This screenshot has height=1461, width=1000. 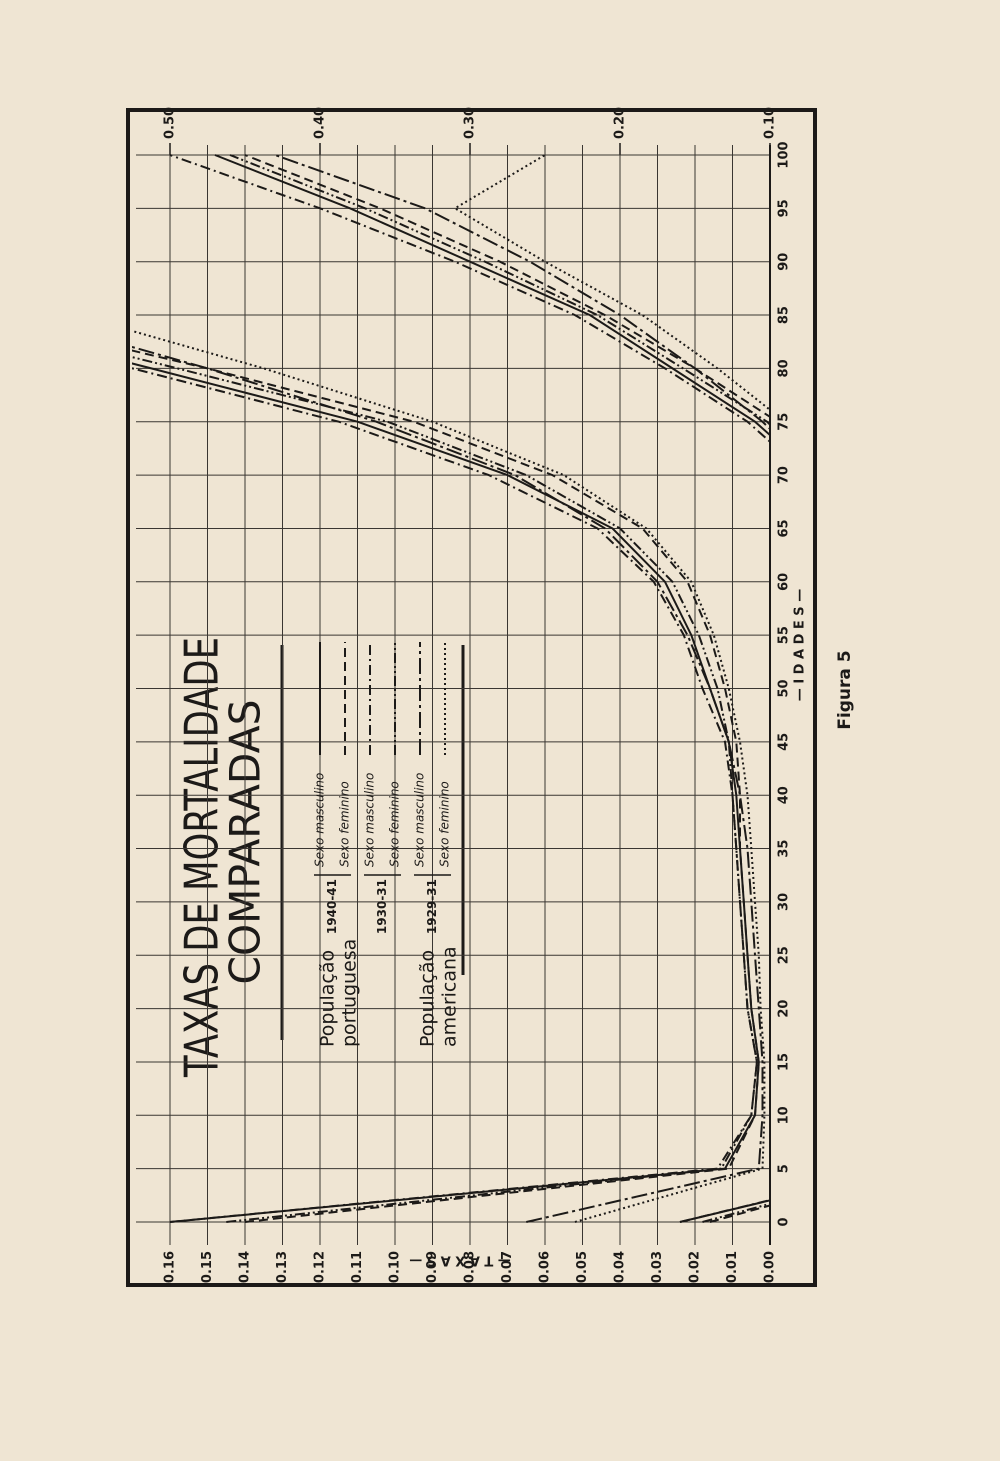 What do you see at coordinates (800, 645) in the screenshot?
I see `x-axis-label: — I D A D E S —` at bounding box center [800, 645].